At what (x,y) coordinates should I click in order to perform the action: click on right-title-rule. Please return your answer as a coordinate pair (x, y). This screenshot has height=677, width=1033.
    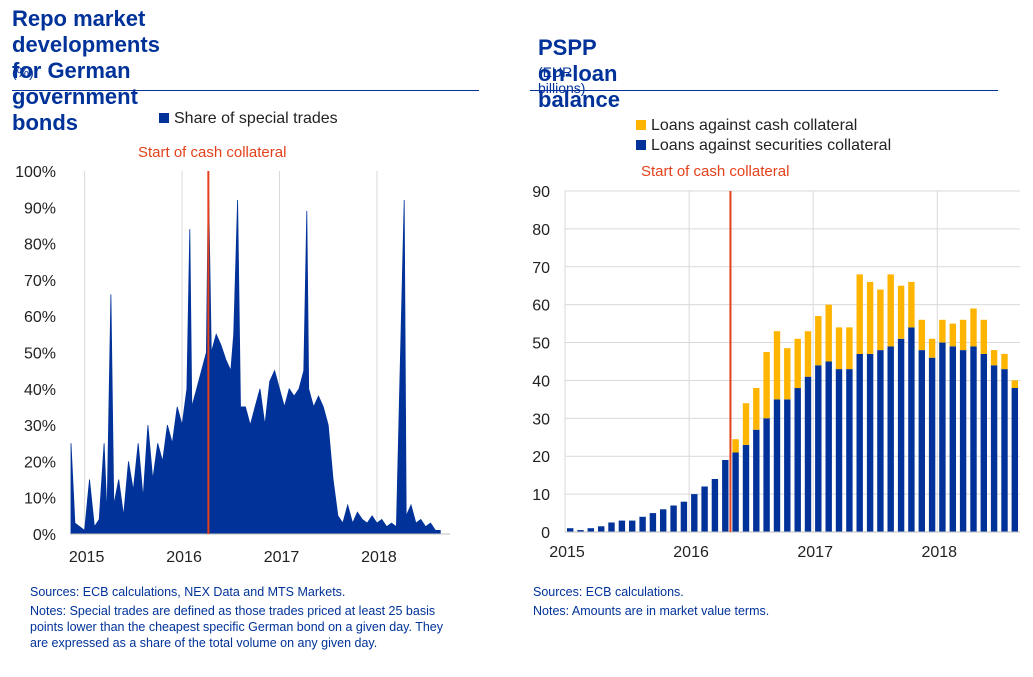
    Looking at the image, I should click on (764, 90).